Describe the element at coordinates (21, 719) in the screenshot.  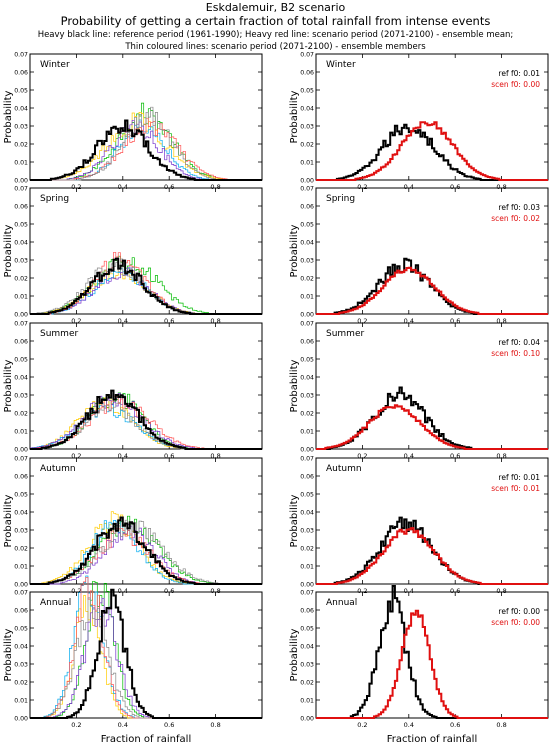
I see `y-tick-label: 0.00` at that location.